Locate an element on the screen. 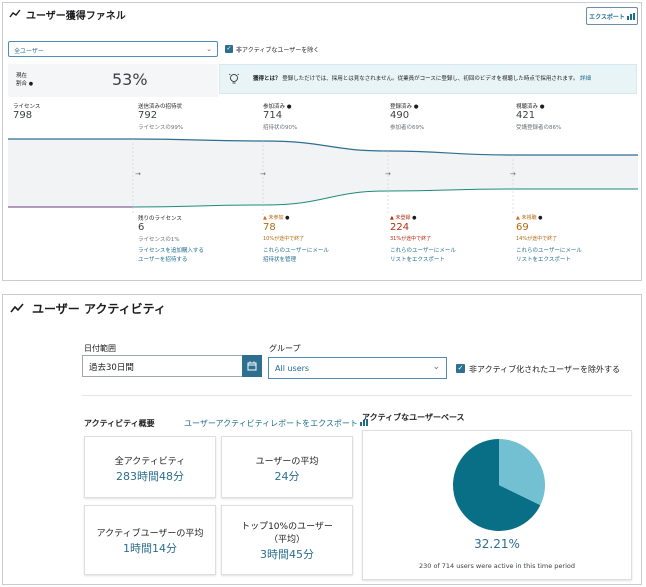 The width and height of the screenshot is (646, 587). invite-users-link: ユーザーを招待する is located at coordinates (163, 260).